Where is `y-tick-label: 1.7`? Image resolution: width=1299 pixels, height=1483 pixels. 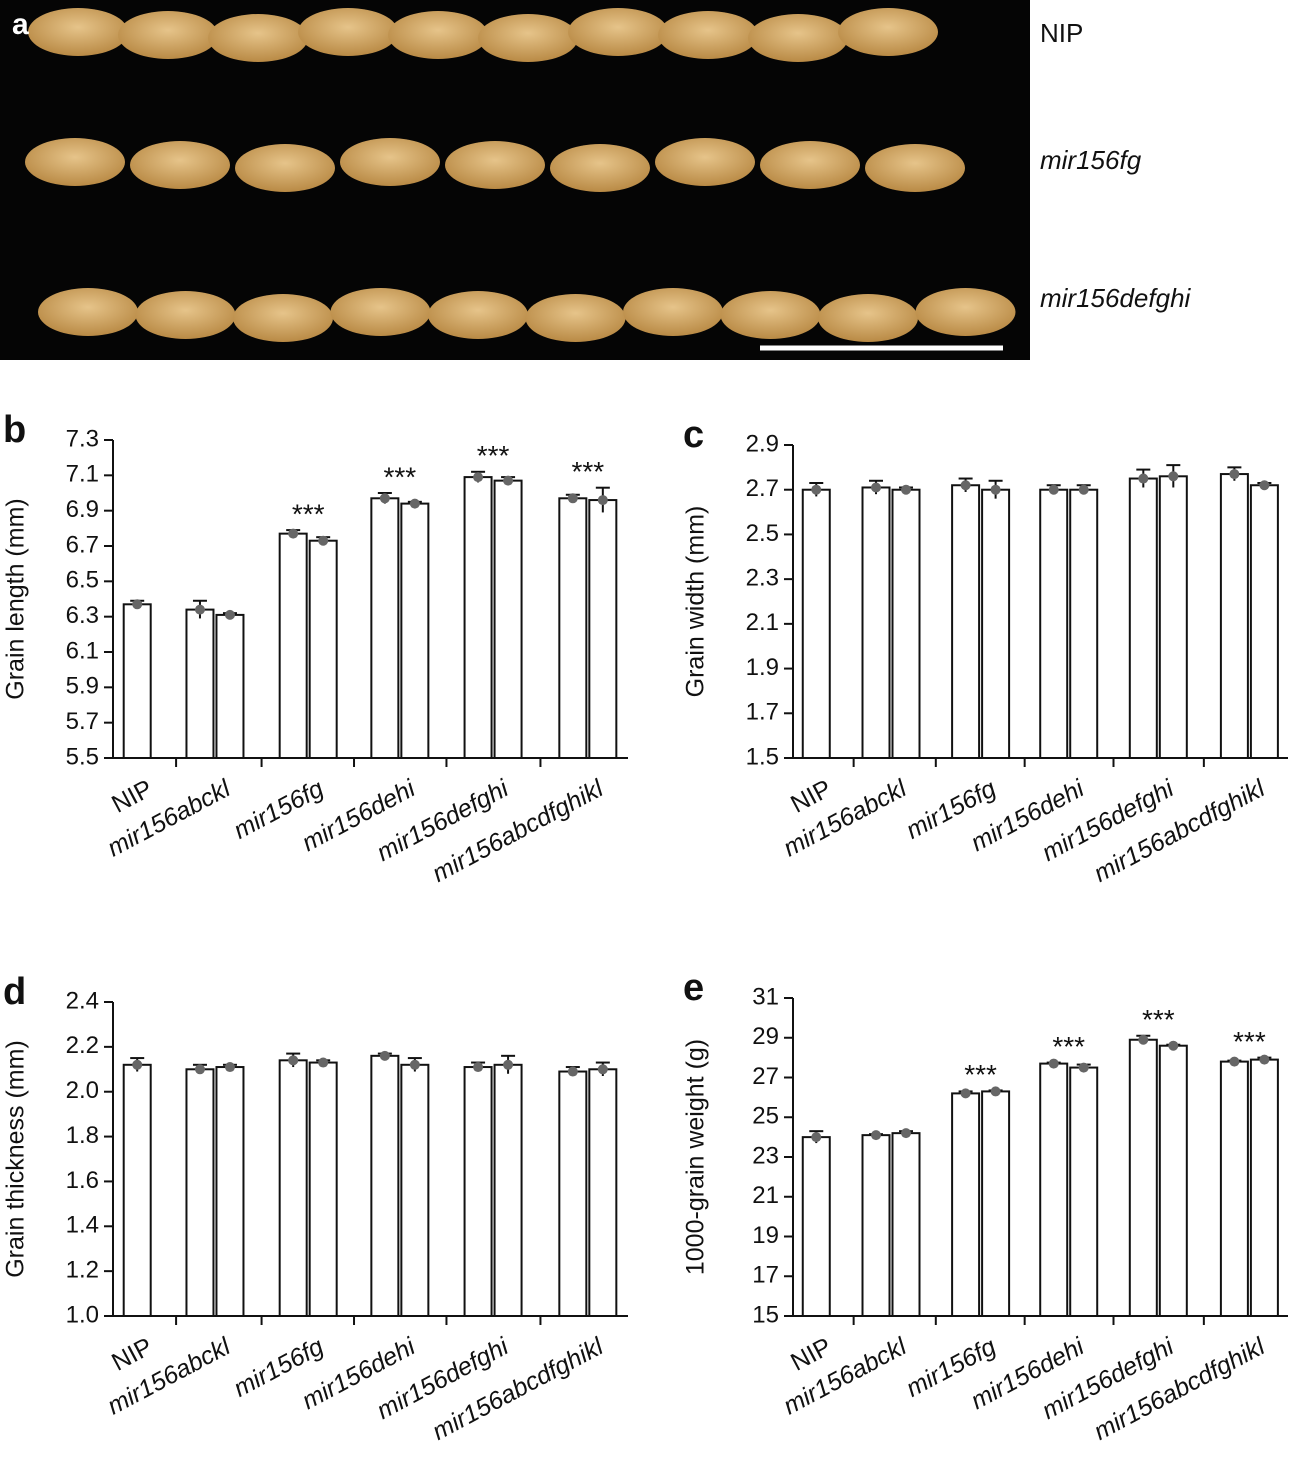 y-tick-label: 1.7 is located at coordinates (762, 712).